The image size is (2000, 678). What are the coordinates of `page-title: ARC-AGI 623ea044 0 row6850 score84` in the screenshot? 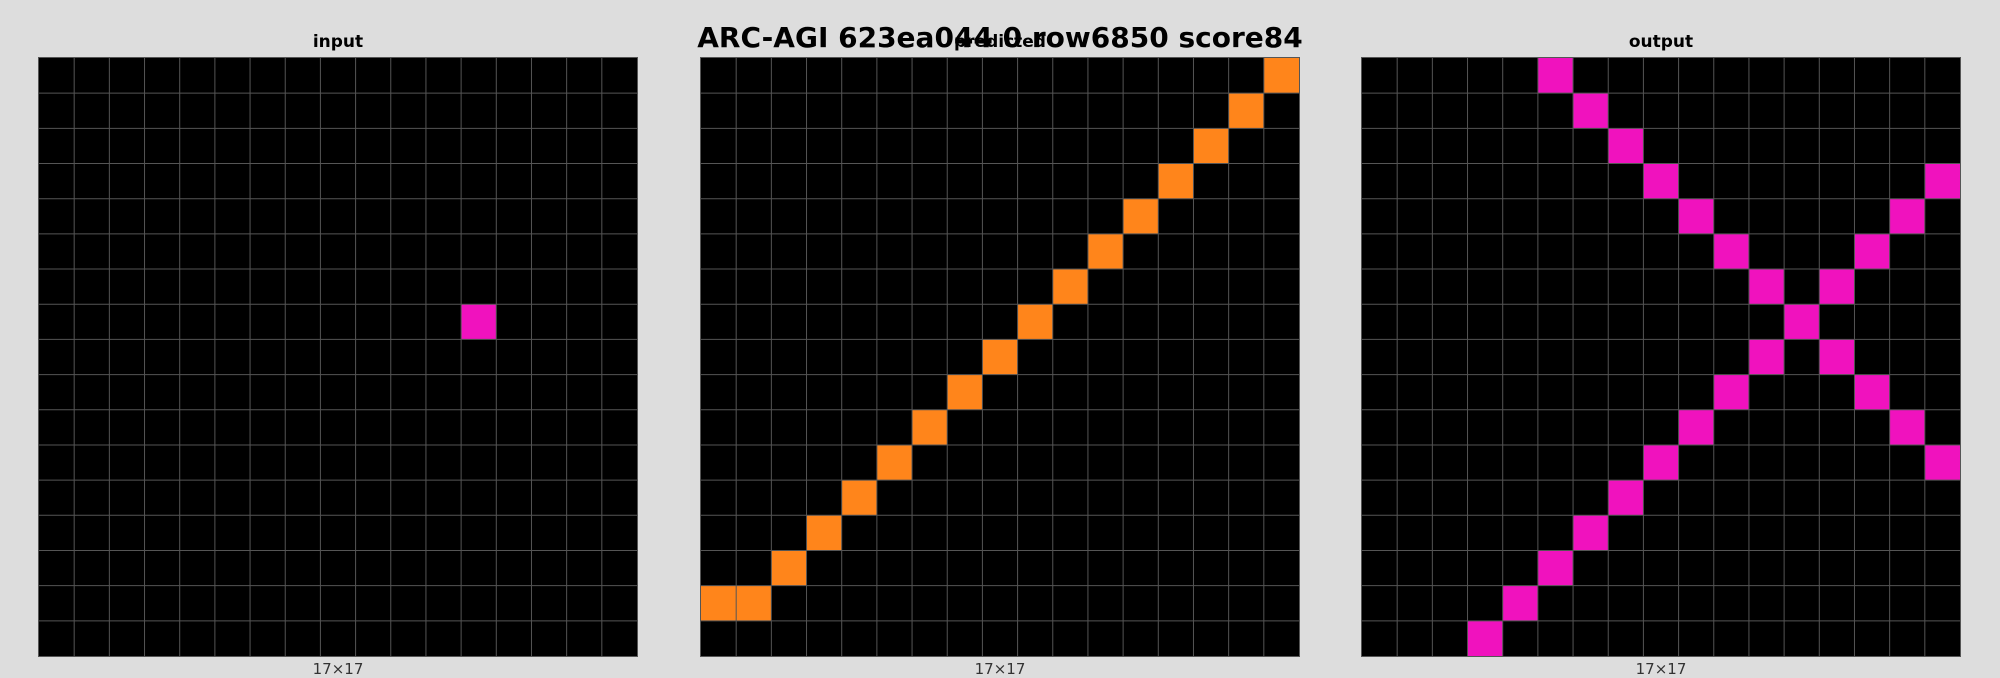 It's located at (1000, 37).